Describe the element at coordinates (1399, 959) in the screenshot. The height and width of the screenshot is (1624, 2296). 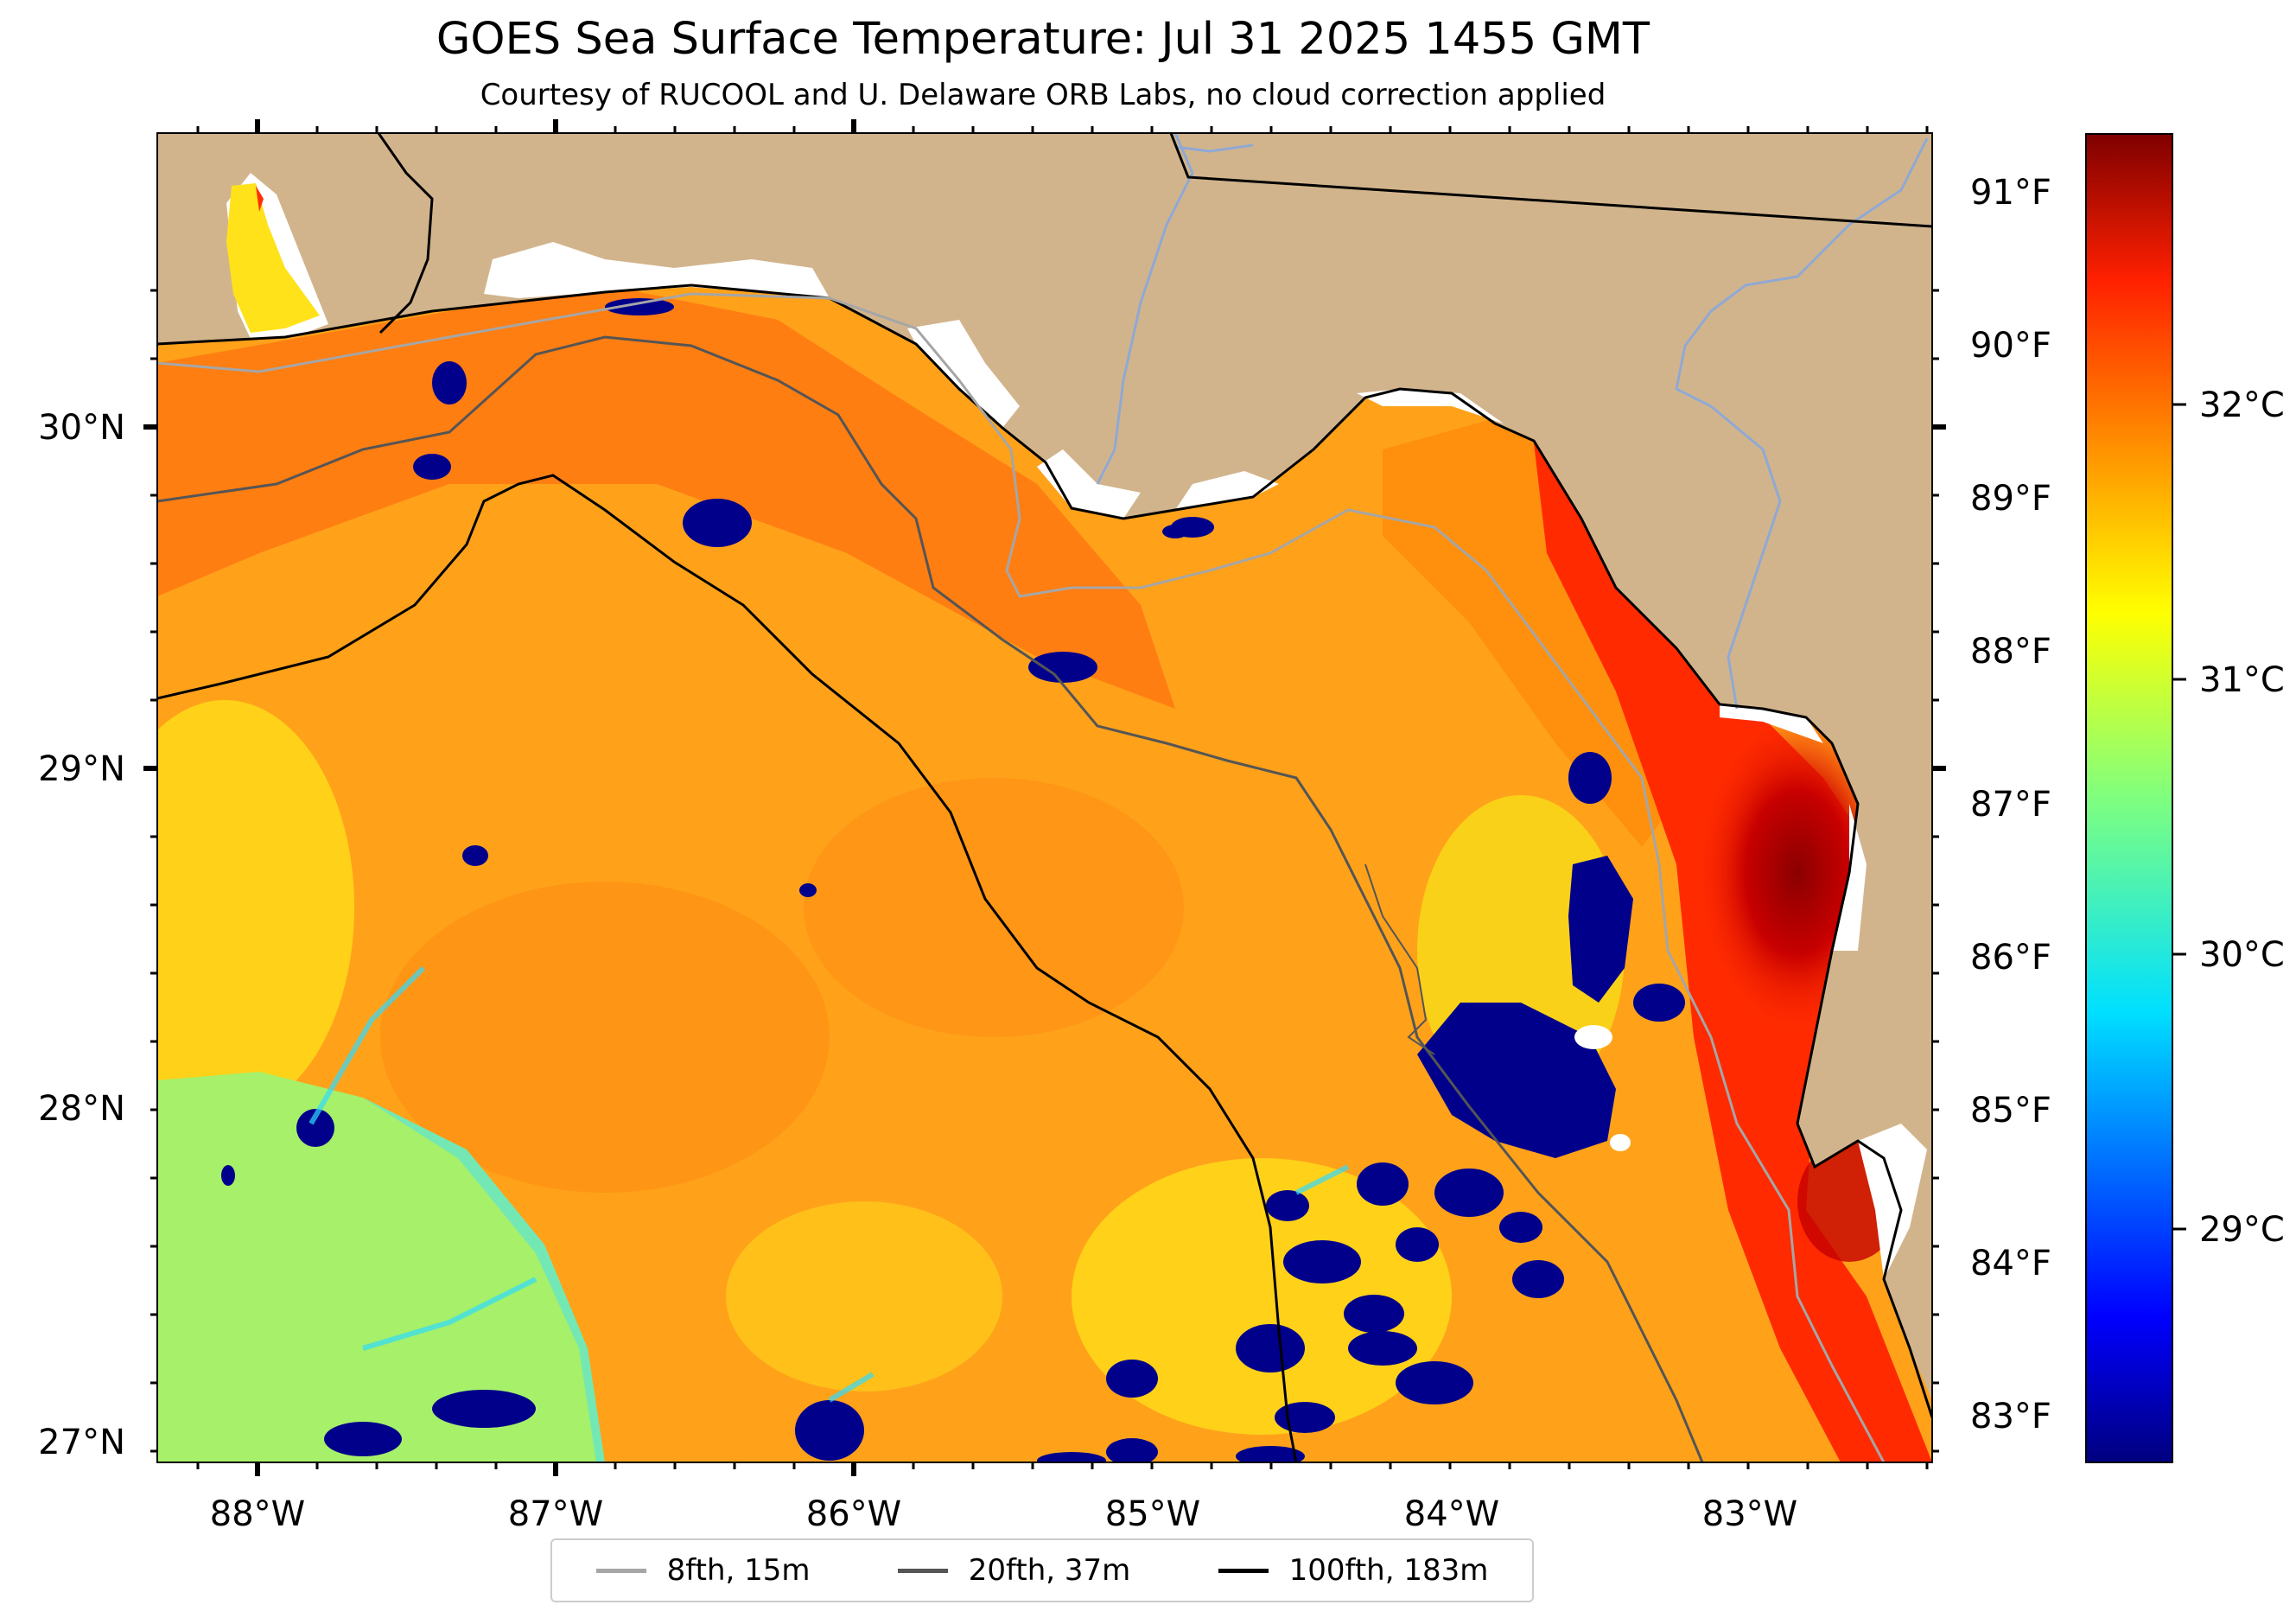
I see `contour-20fth-cedar-key` at that location.